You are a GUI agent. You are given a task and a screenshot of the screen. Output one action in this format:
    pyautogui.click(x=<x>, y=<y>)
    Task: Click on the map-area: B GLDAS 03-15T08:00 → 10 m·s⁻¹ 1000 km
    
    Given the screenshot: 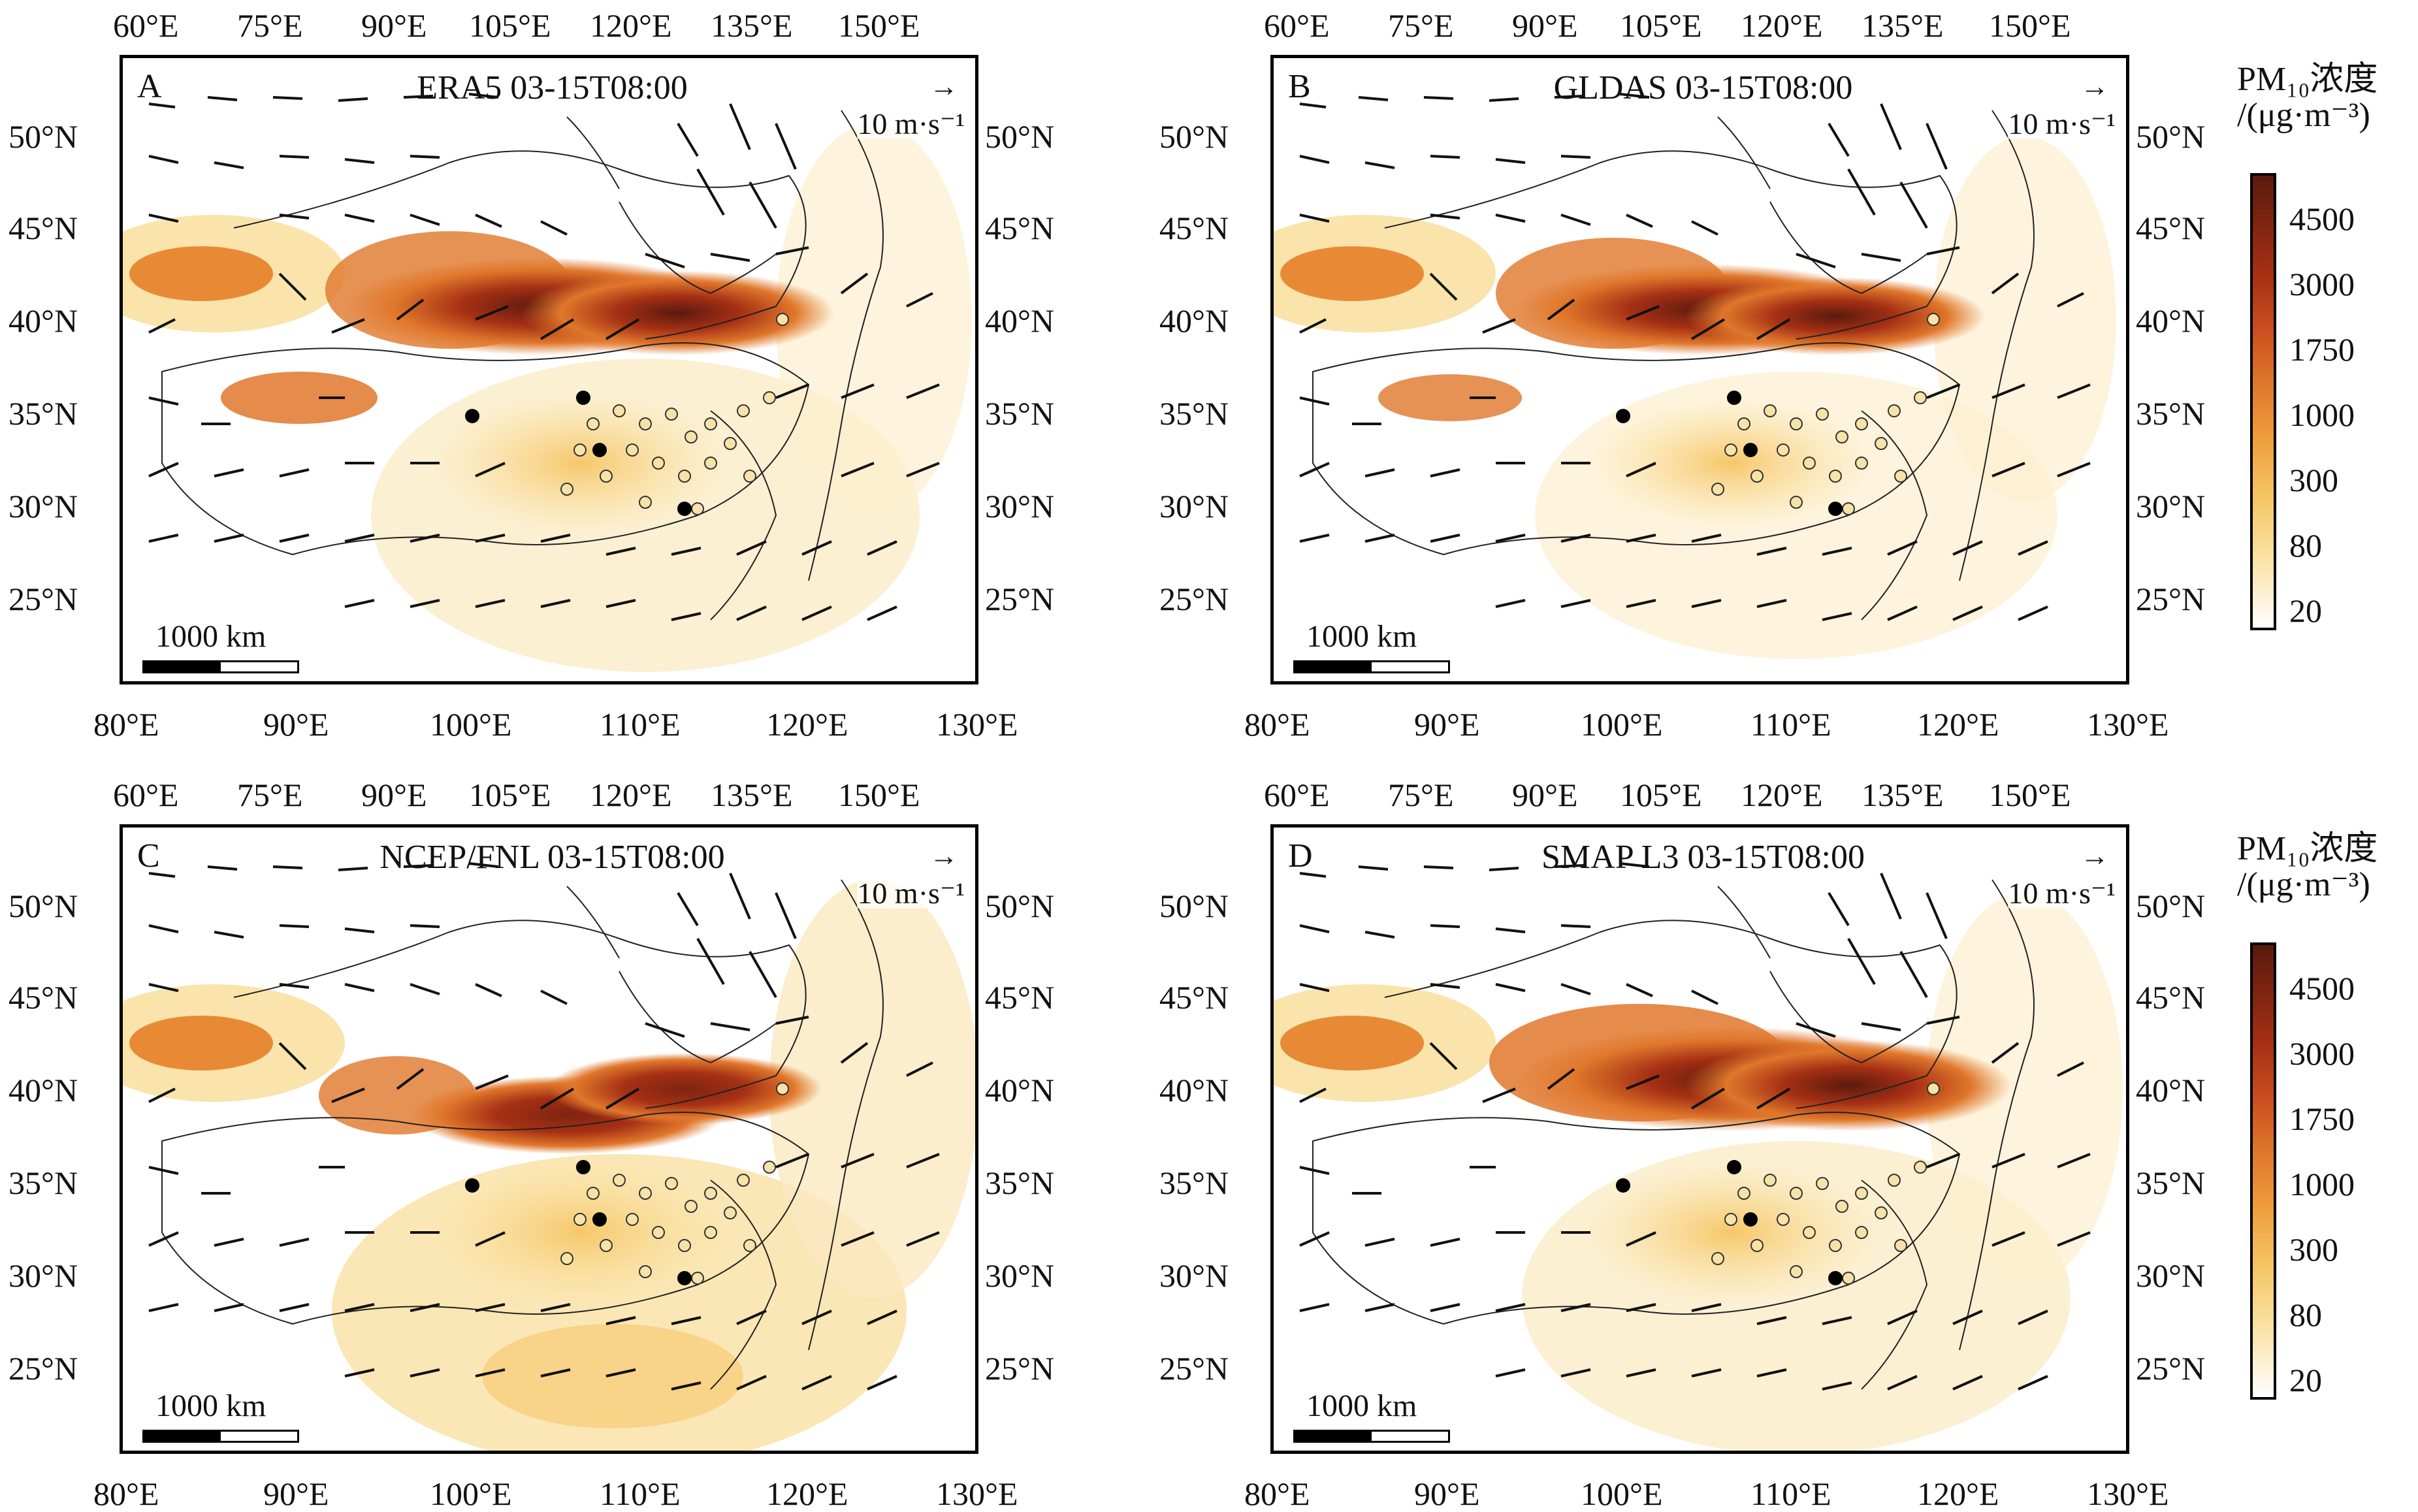 What is the action you would take?
    pyautogui.click(x=1699, y=369)
    